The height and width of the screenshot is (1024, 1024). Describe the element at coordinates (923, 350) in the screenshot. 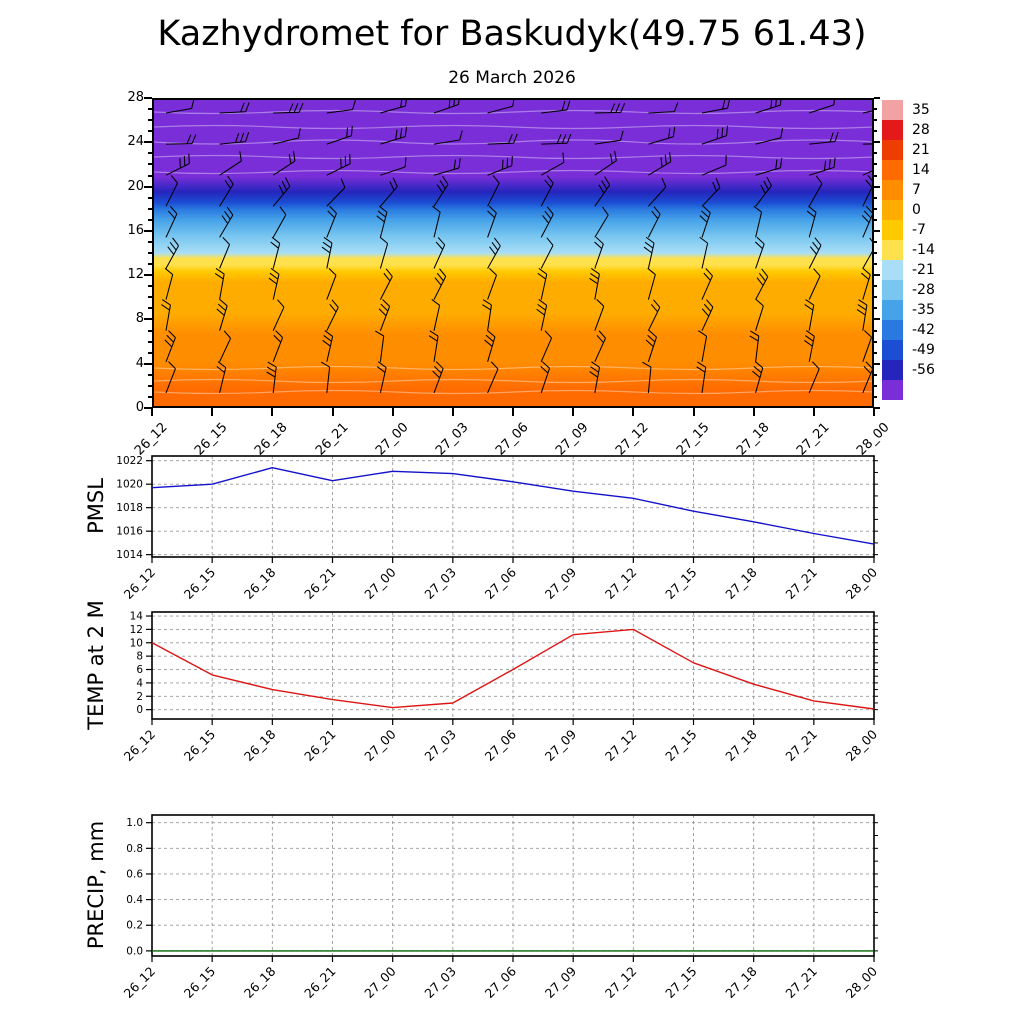

I see `colorbar-label: -49` at that location.